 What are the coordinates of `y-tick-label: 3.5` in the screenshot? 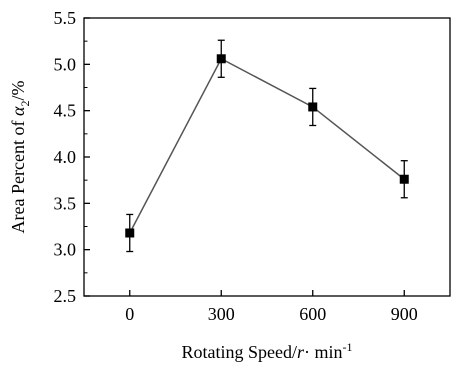 It's located at (65, 203).